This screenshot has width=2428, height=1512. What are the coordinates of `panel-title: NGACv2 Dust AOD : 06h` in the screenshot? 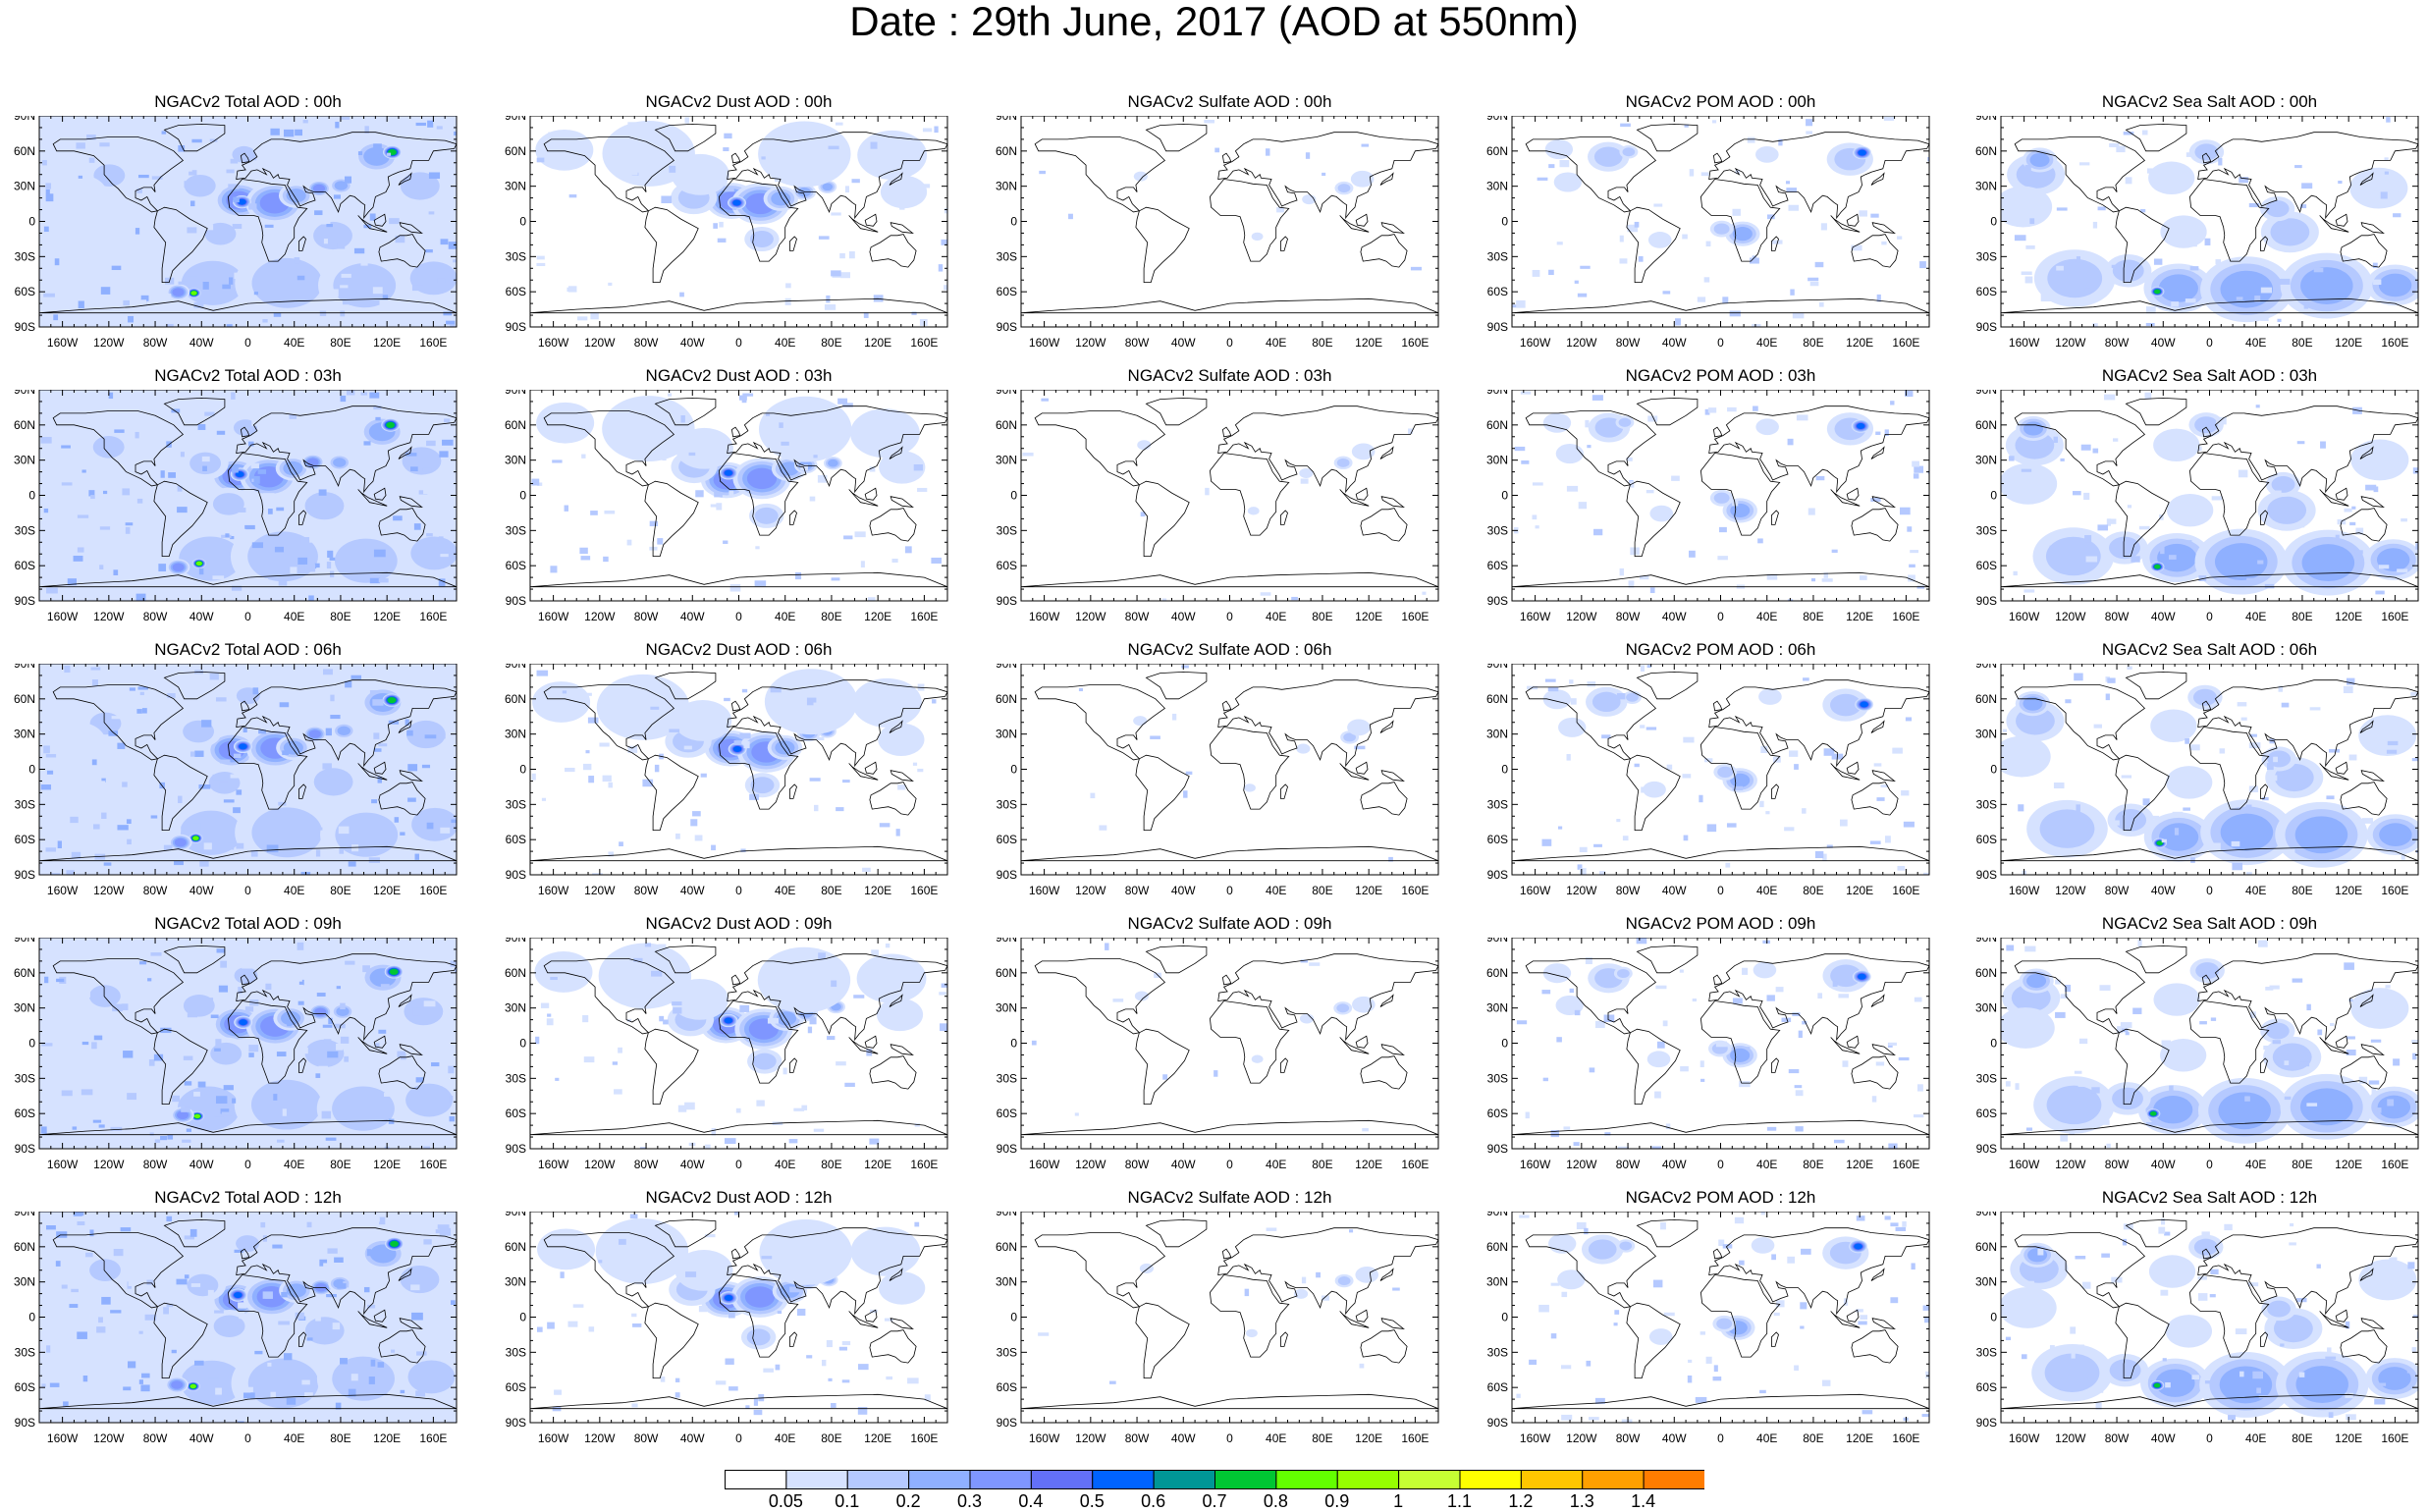 It's located at (739, 649).